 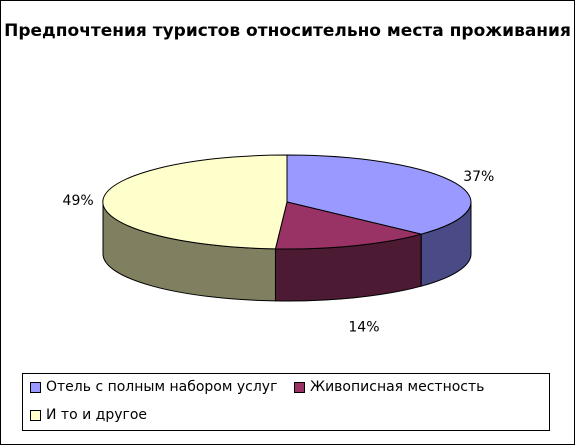 I want to click on legend-item-scenic: Живописная местность, so click(x=389, y=387).